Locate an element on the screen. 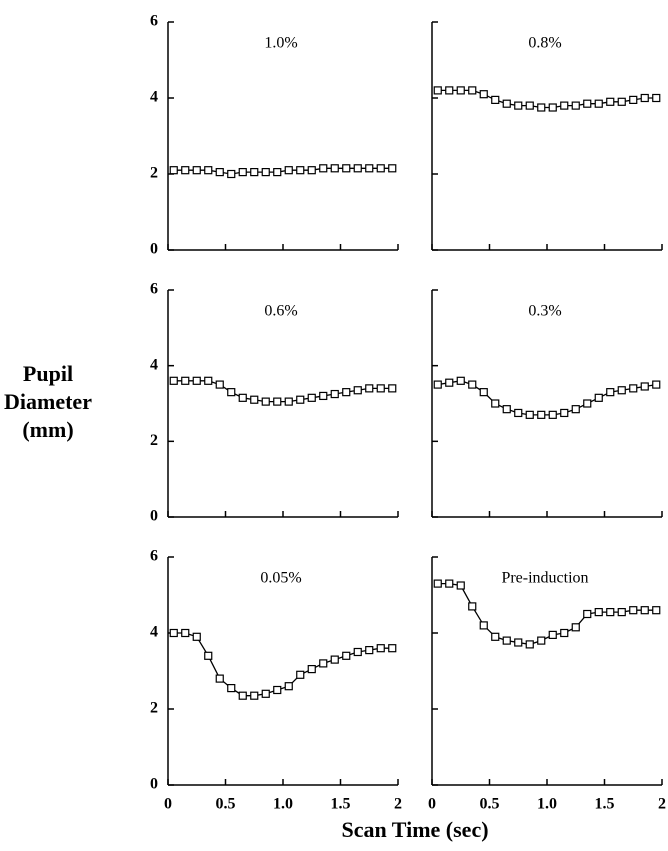 The width and height of the screenshot is (668, 851). y-tick-label: 6 is located at coordinates (154, 289).